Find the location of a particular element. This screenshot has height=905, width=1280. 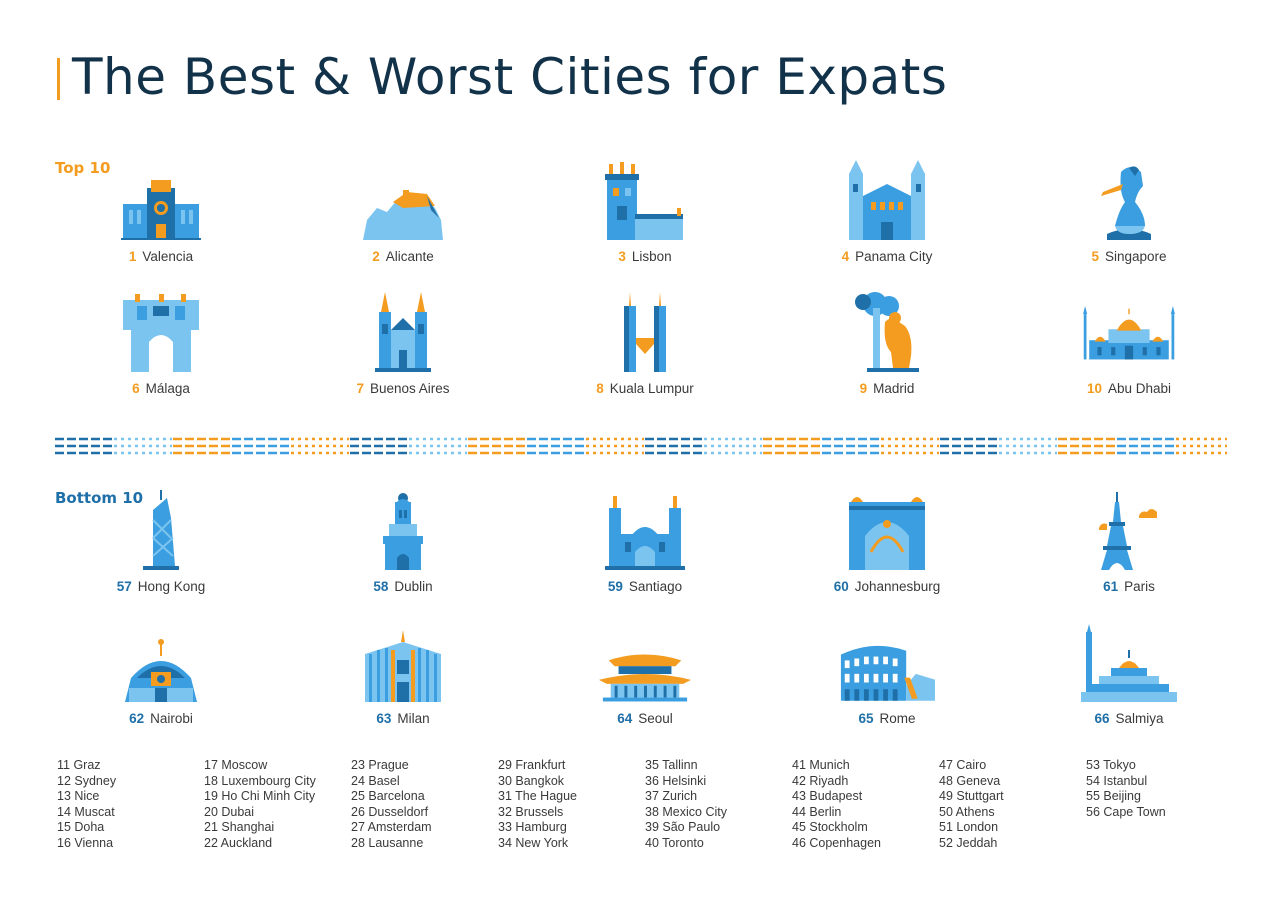

city-card-lisbon: 3 Lisbon is located at coordinates (645, 218).